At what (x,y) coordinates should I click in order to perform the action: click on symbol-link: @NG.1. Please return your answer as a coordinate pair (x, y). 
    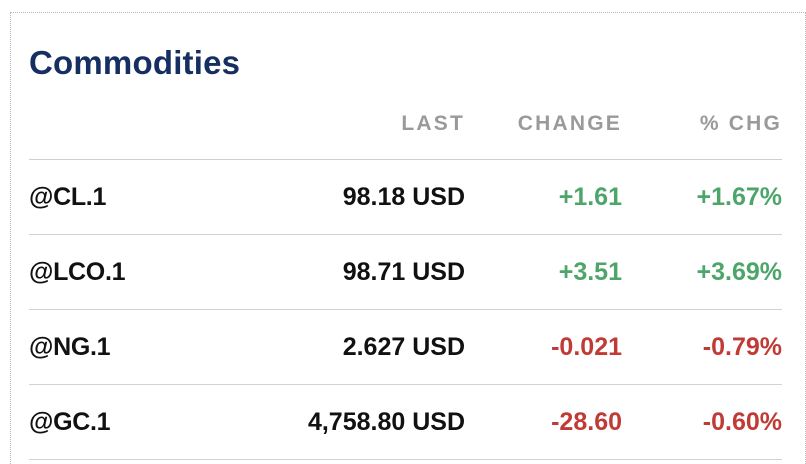
    Looking at the image, I should click on (70, 347).